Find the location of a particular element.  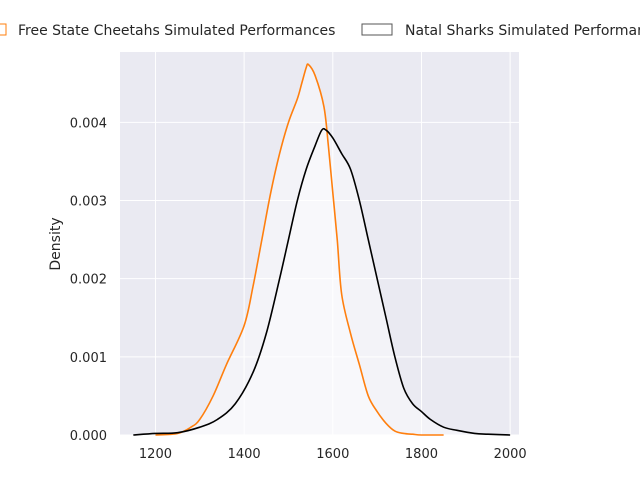

y-tick-label: 0.001 is located at coordinates (88, 358).